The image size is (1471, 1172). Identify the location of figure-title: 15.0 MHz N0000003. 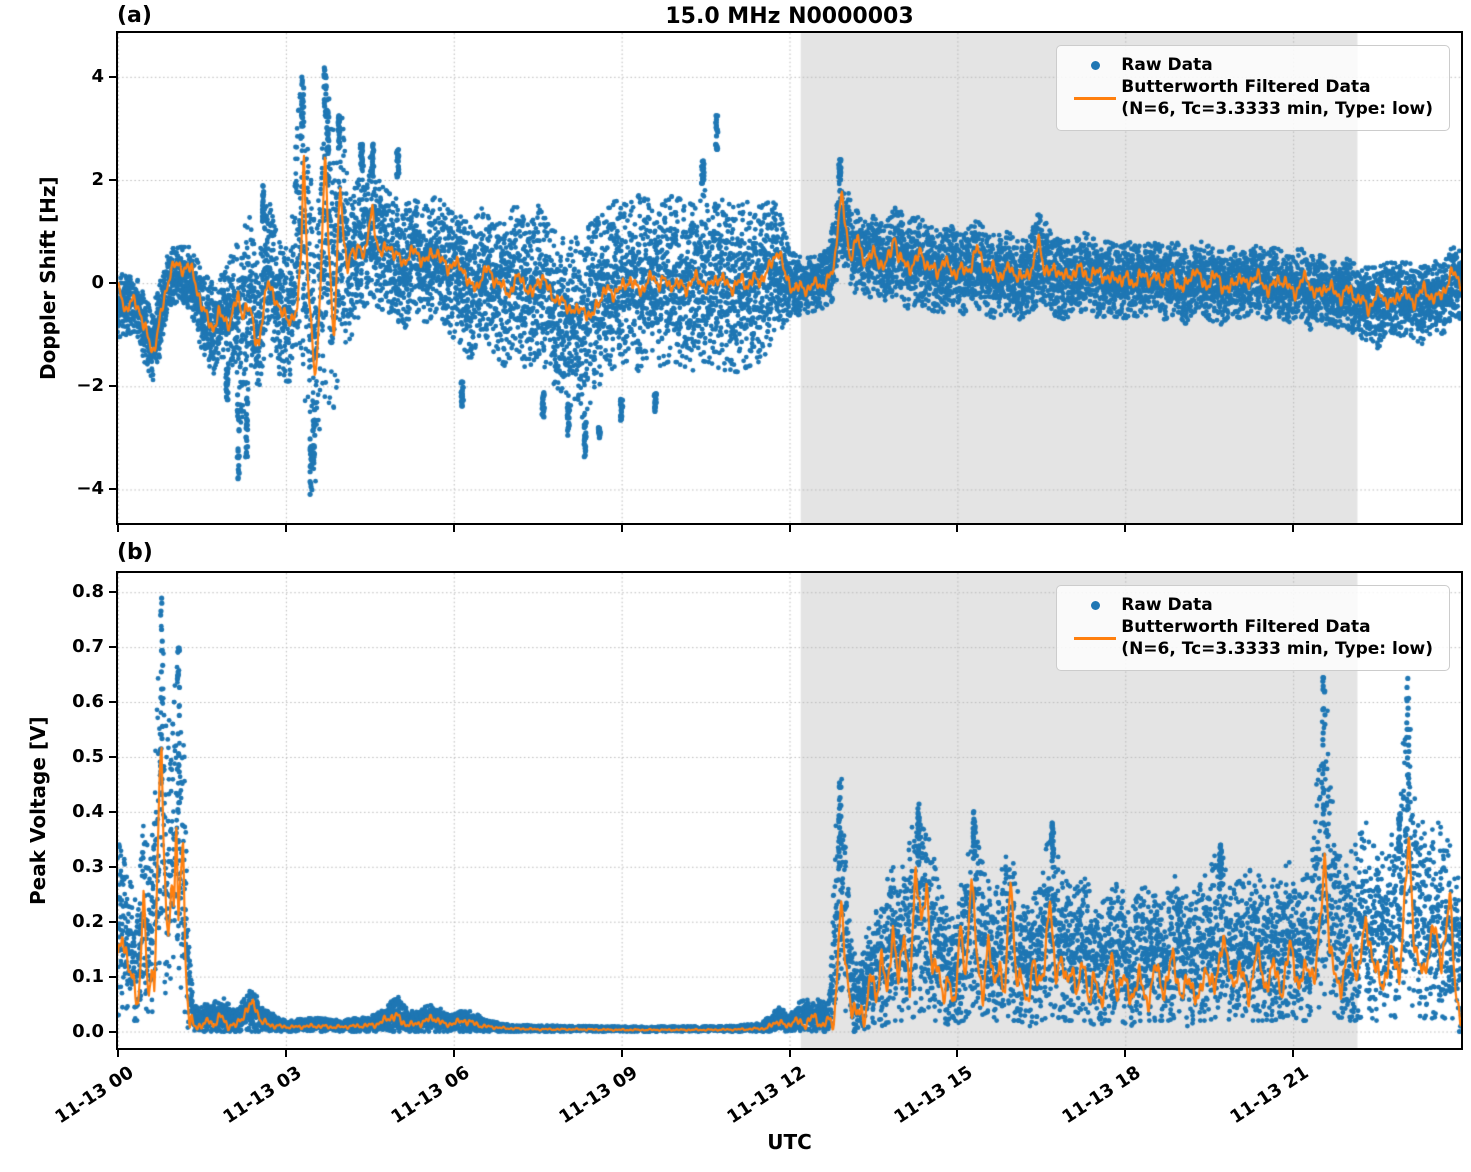
(789, 16).